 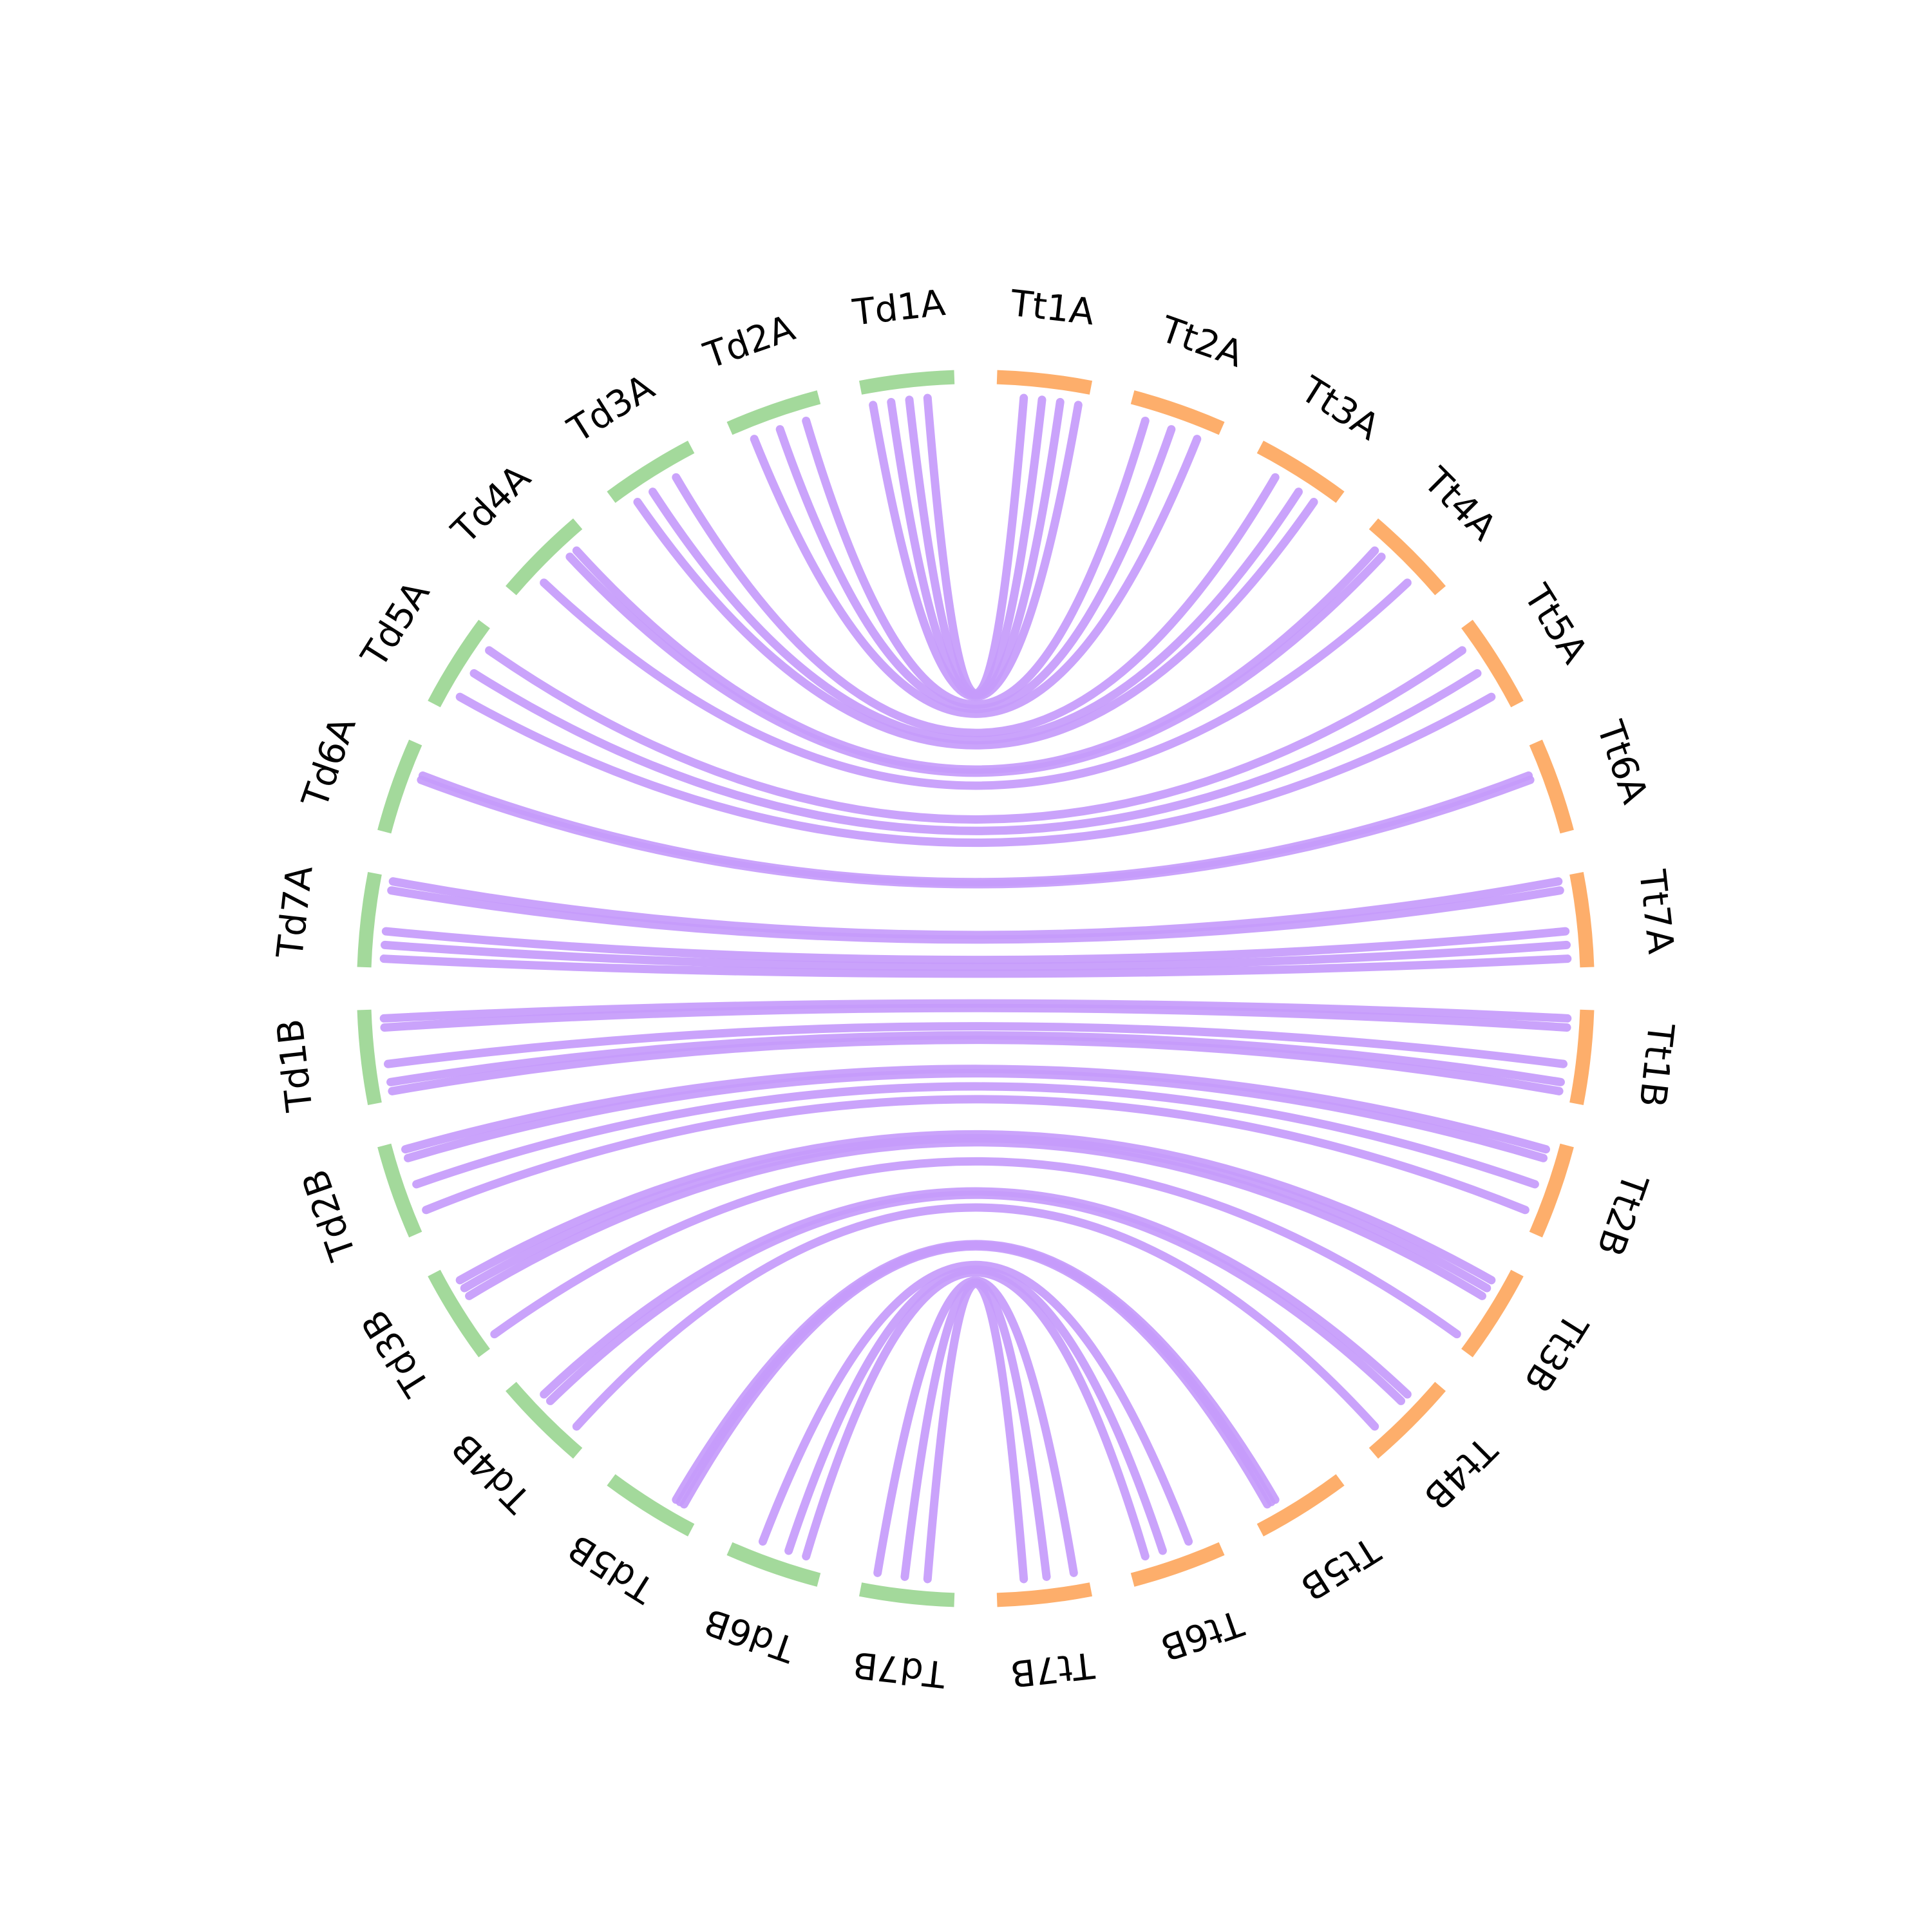 What do you see at coordinates (1551, 786) in the screenshot?
I see `segment-arc-tt6a` at bounding box center [1551, 786].